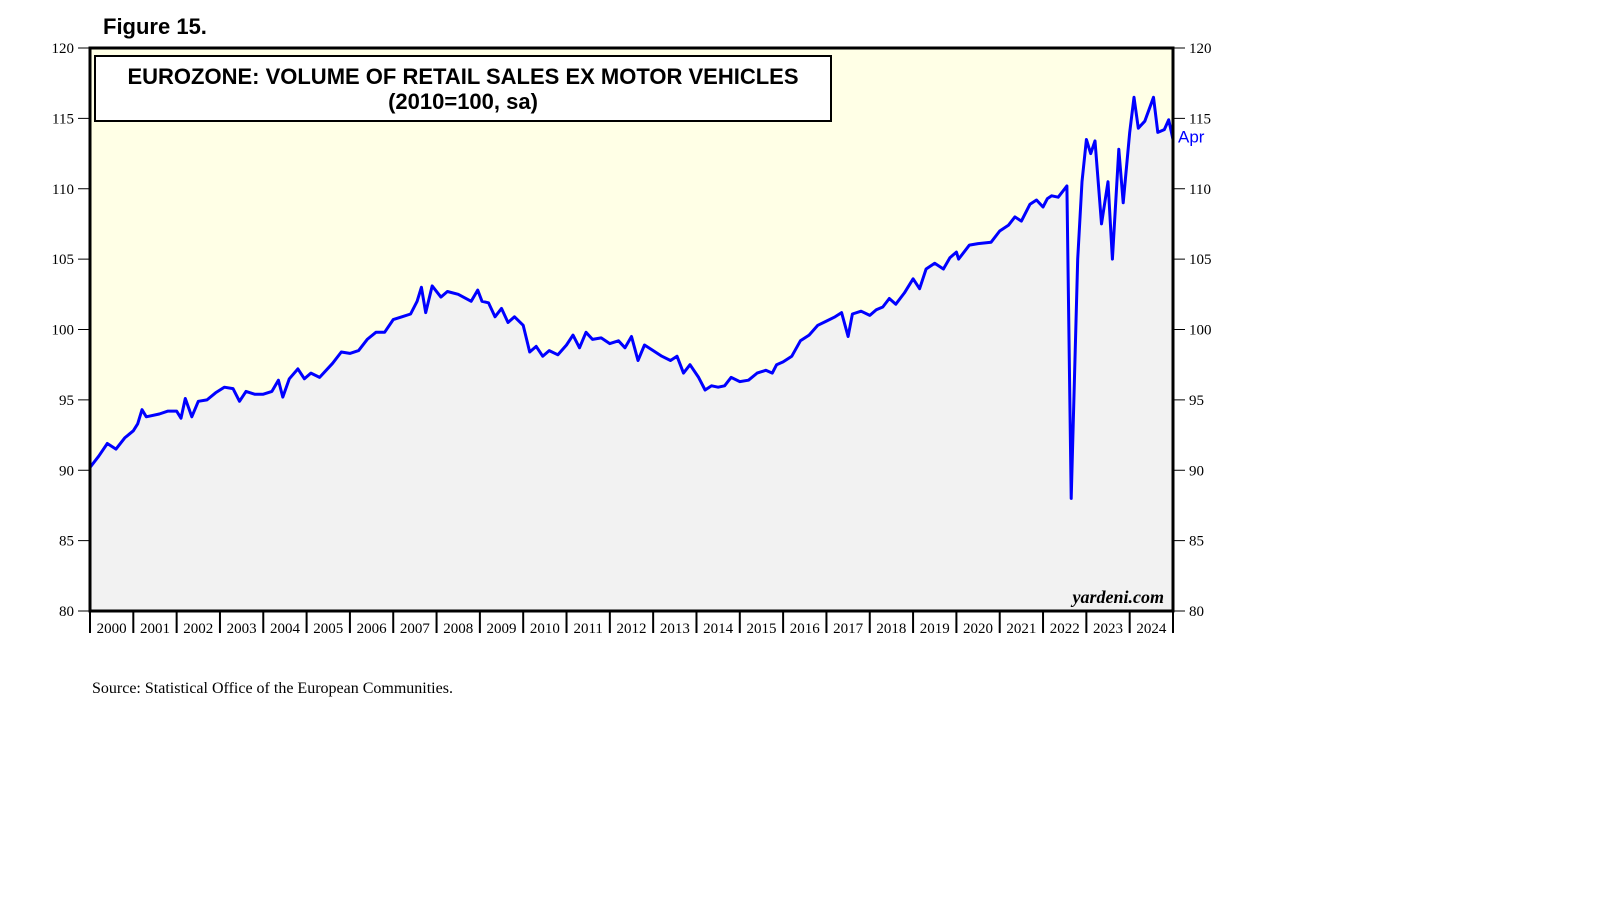  I want to click on x-tick-label: 2006, so click(372, 629).